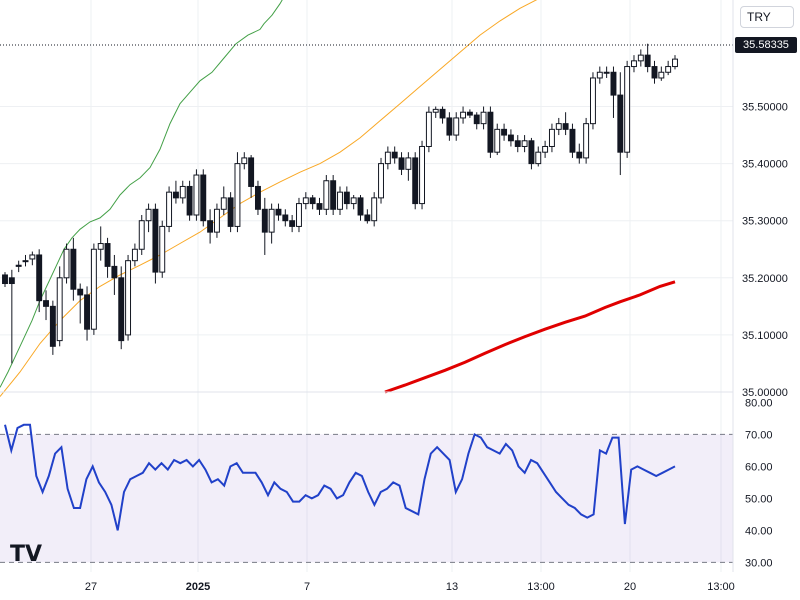  Describe the element at coordinates (198, 587) in the screenshot. I see `x-tick-label: 2025` at that location.